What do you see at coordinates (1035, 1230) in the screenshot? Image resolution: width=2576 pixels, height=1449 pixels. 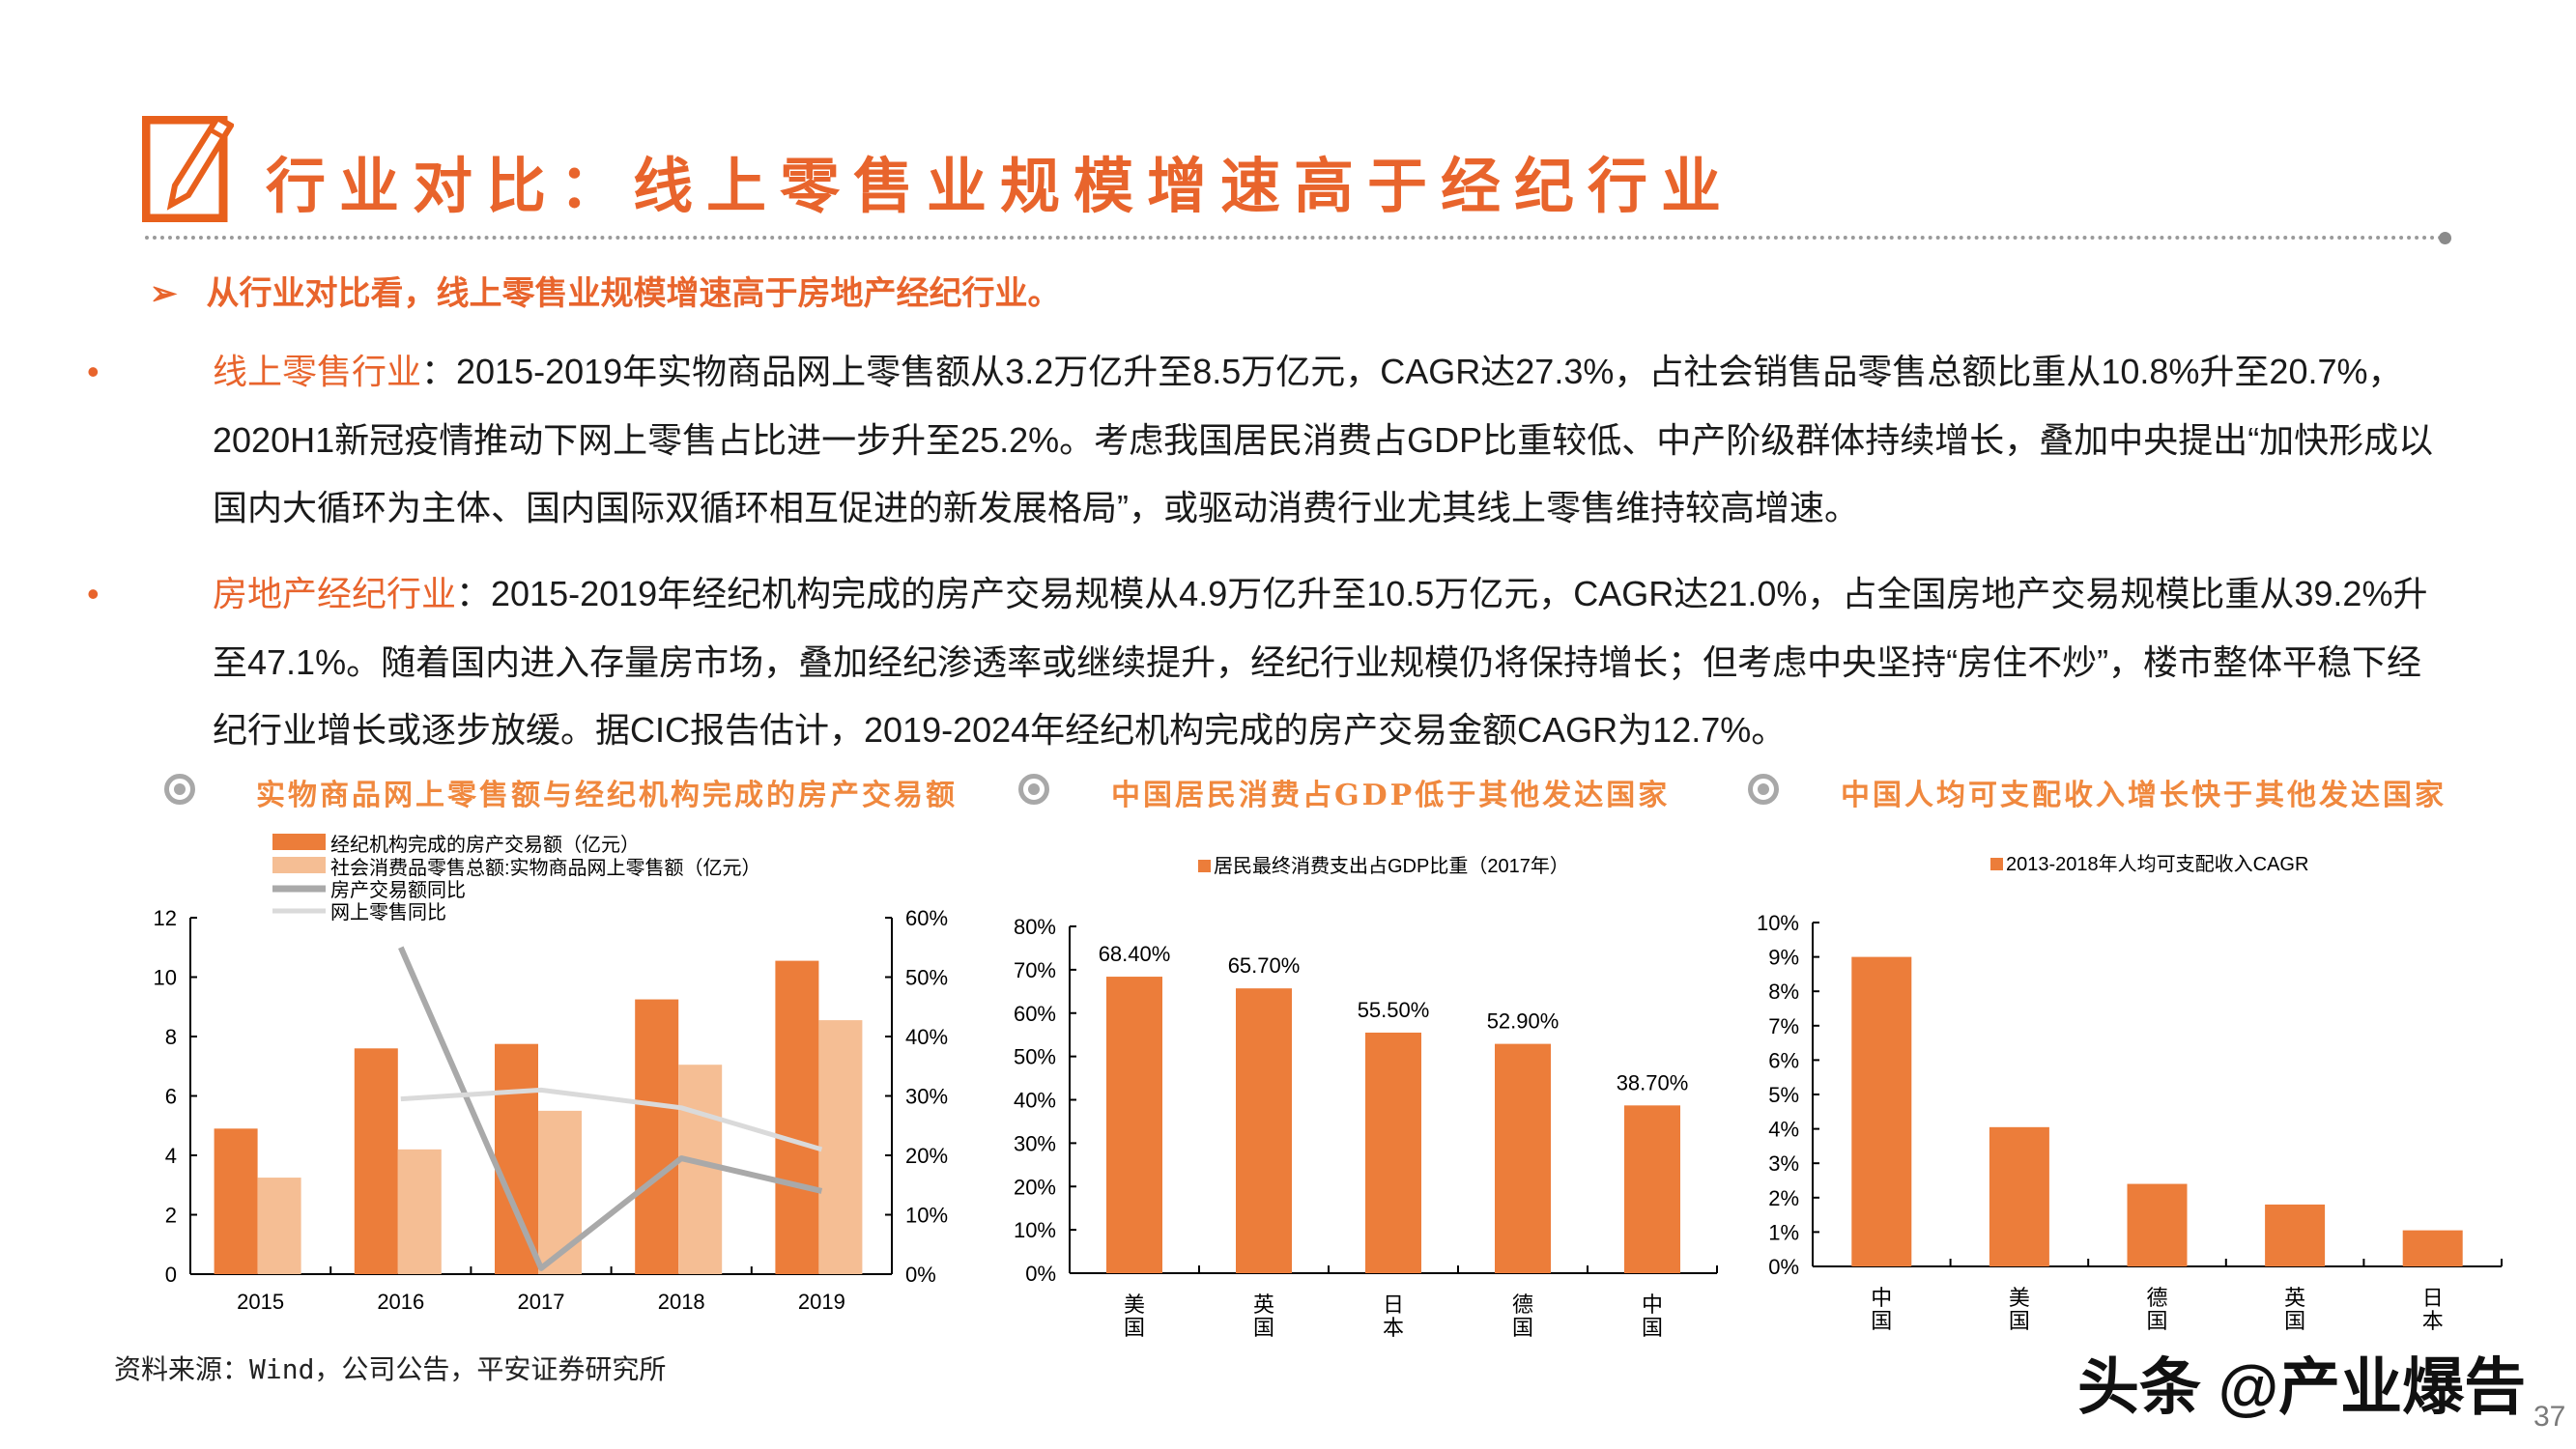 I see `y-tick-label: 10%` at bounding box center [1035, 1230].